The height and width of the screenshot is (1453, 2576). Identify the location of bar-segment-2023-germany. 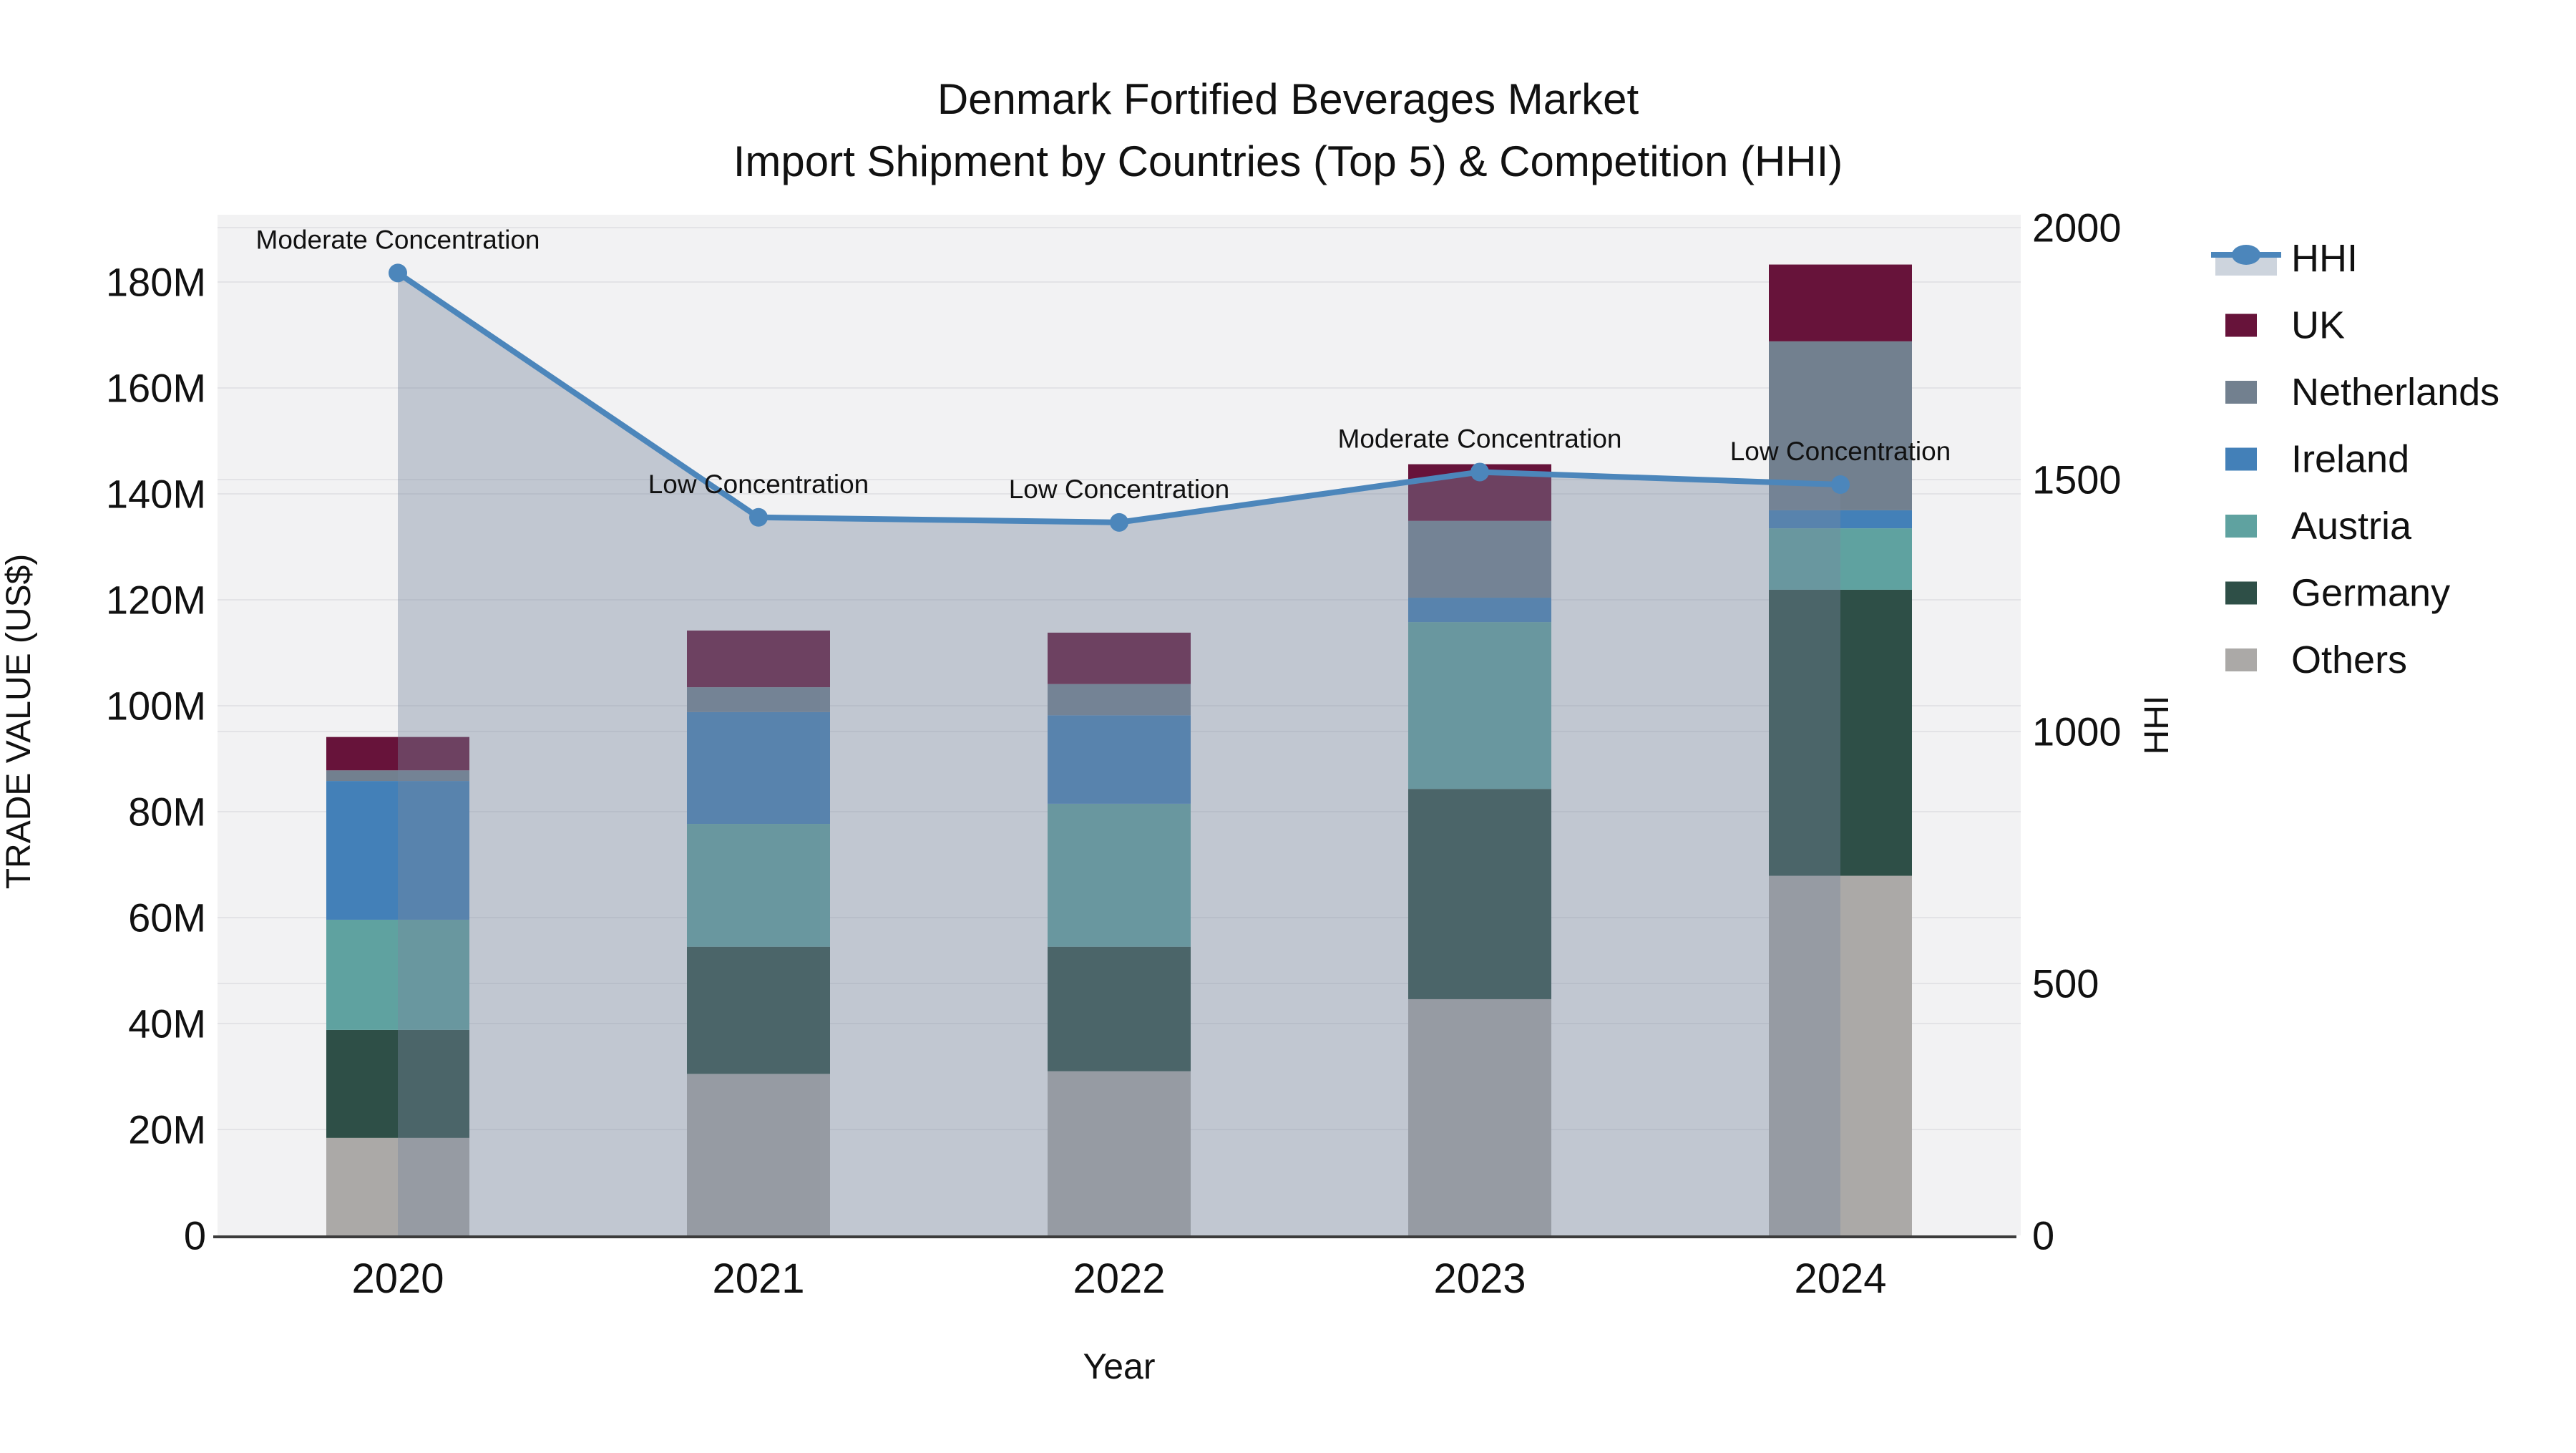
(1479, 894).